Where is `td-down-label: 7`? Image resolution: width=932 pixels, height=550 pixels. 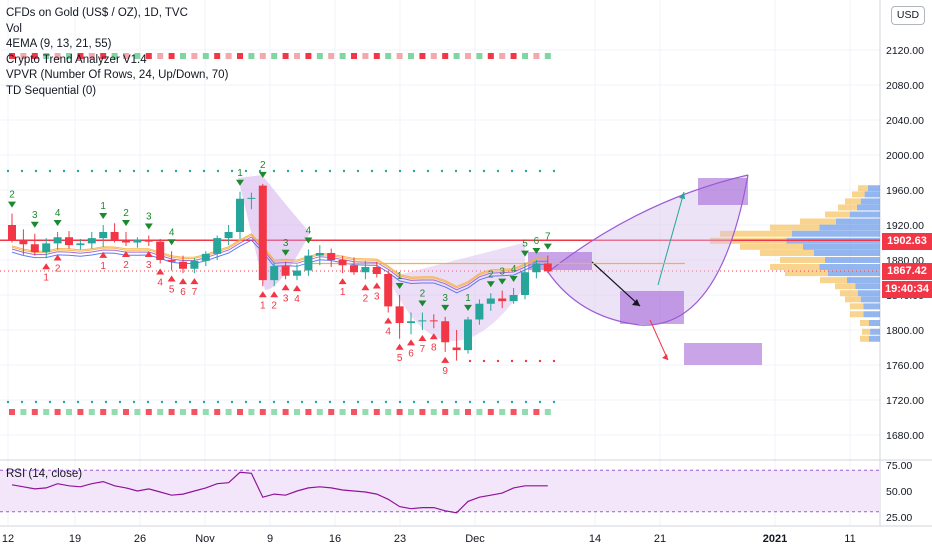 td-down-label: 7 is located at coordinates (195, 292).